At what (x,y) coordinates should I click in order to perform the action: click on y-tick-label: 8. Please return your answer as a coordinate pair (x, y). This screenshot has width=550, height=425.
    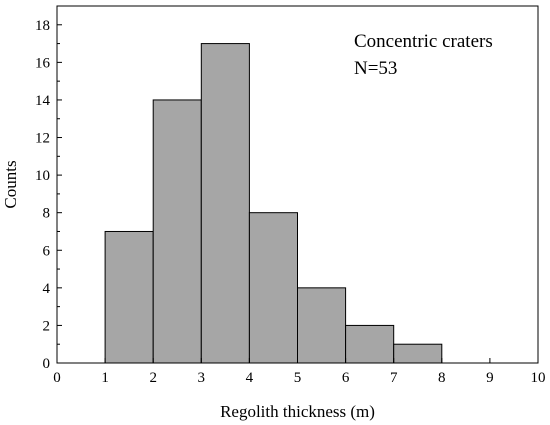
    Looking at the image, I should click on (47, 214).